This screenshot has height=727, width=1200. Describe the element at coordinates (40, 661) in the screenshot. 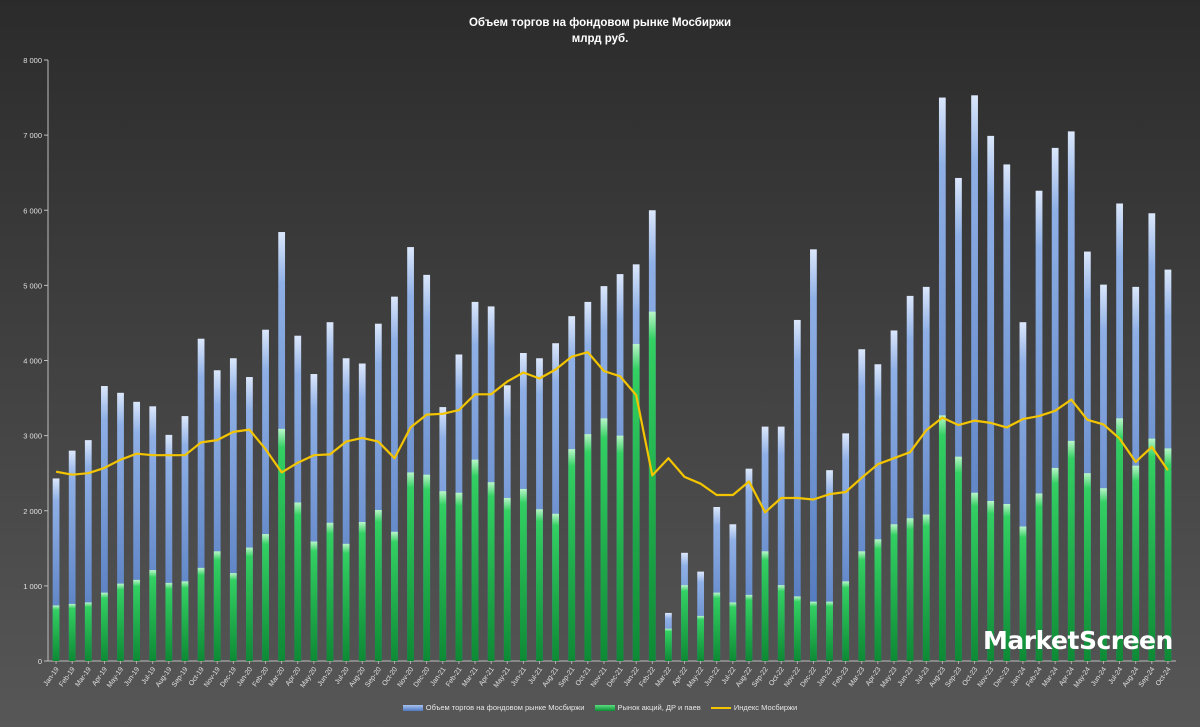

I see `y-tick-label: 0` at that location.